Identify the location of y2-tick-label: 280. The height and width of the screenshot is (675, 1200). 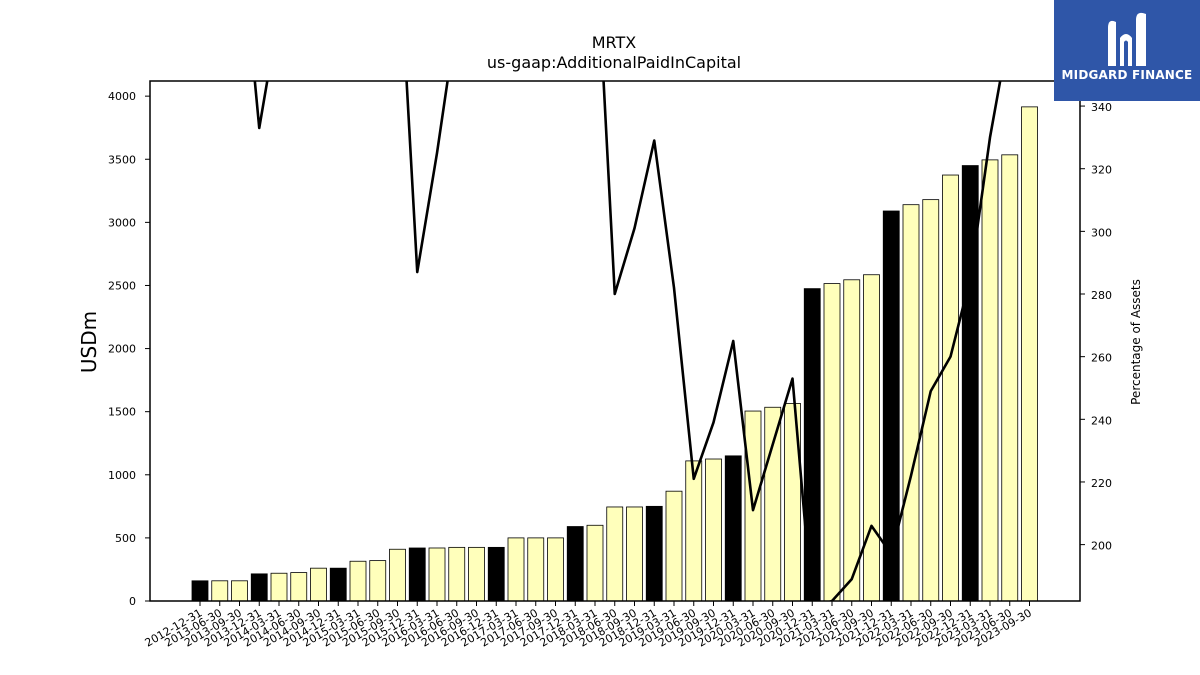
(1101, 295).